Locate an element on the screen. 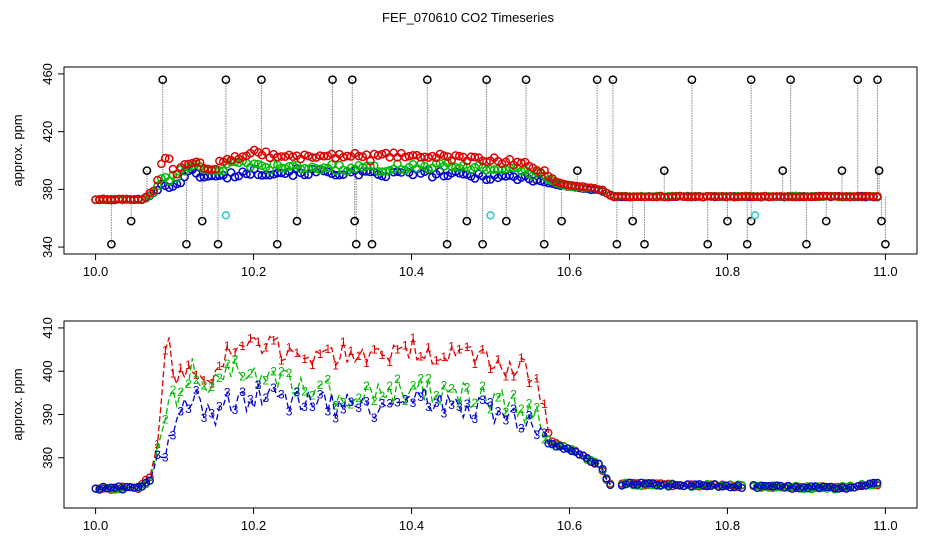 The image size is (936, 540). x-tick-label: 10.8 is located at coordinates (727, 271).